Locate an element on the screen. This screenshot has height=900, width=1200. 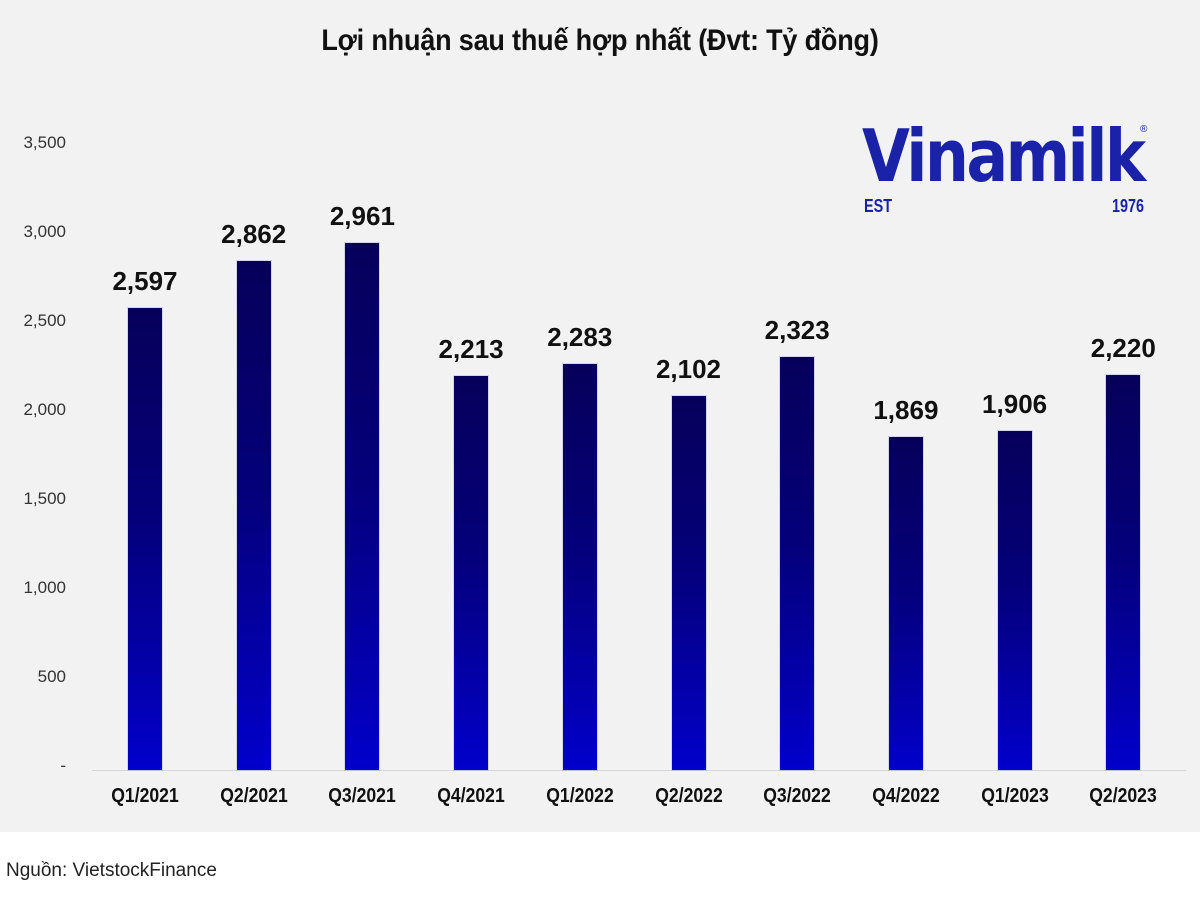
vinamilk-logo: Vinamilk ® EST 1976 is located at coordinates (1007, 171).